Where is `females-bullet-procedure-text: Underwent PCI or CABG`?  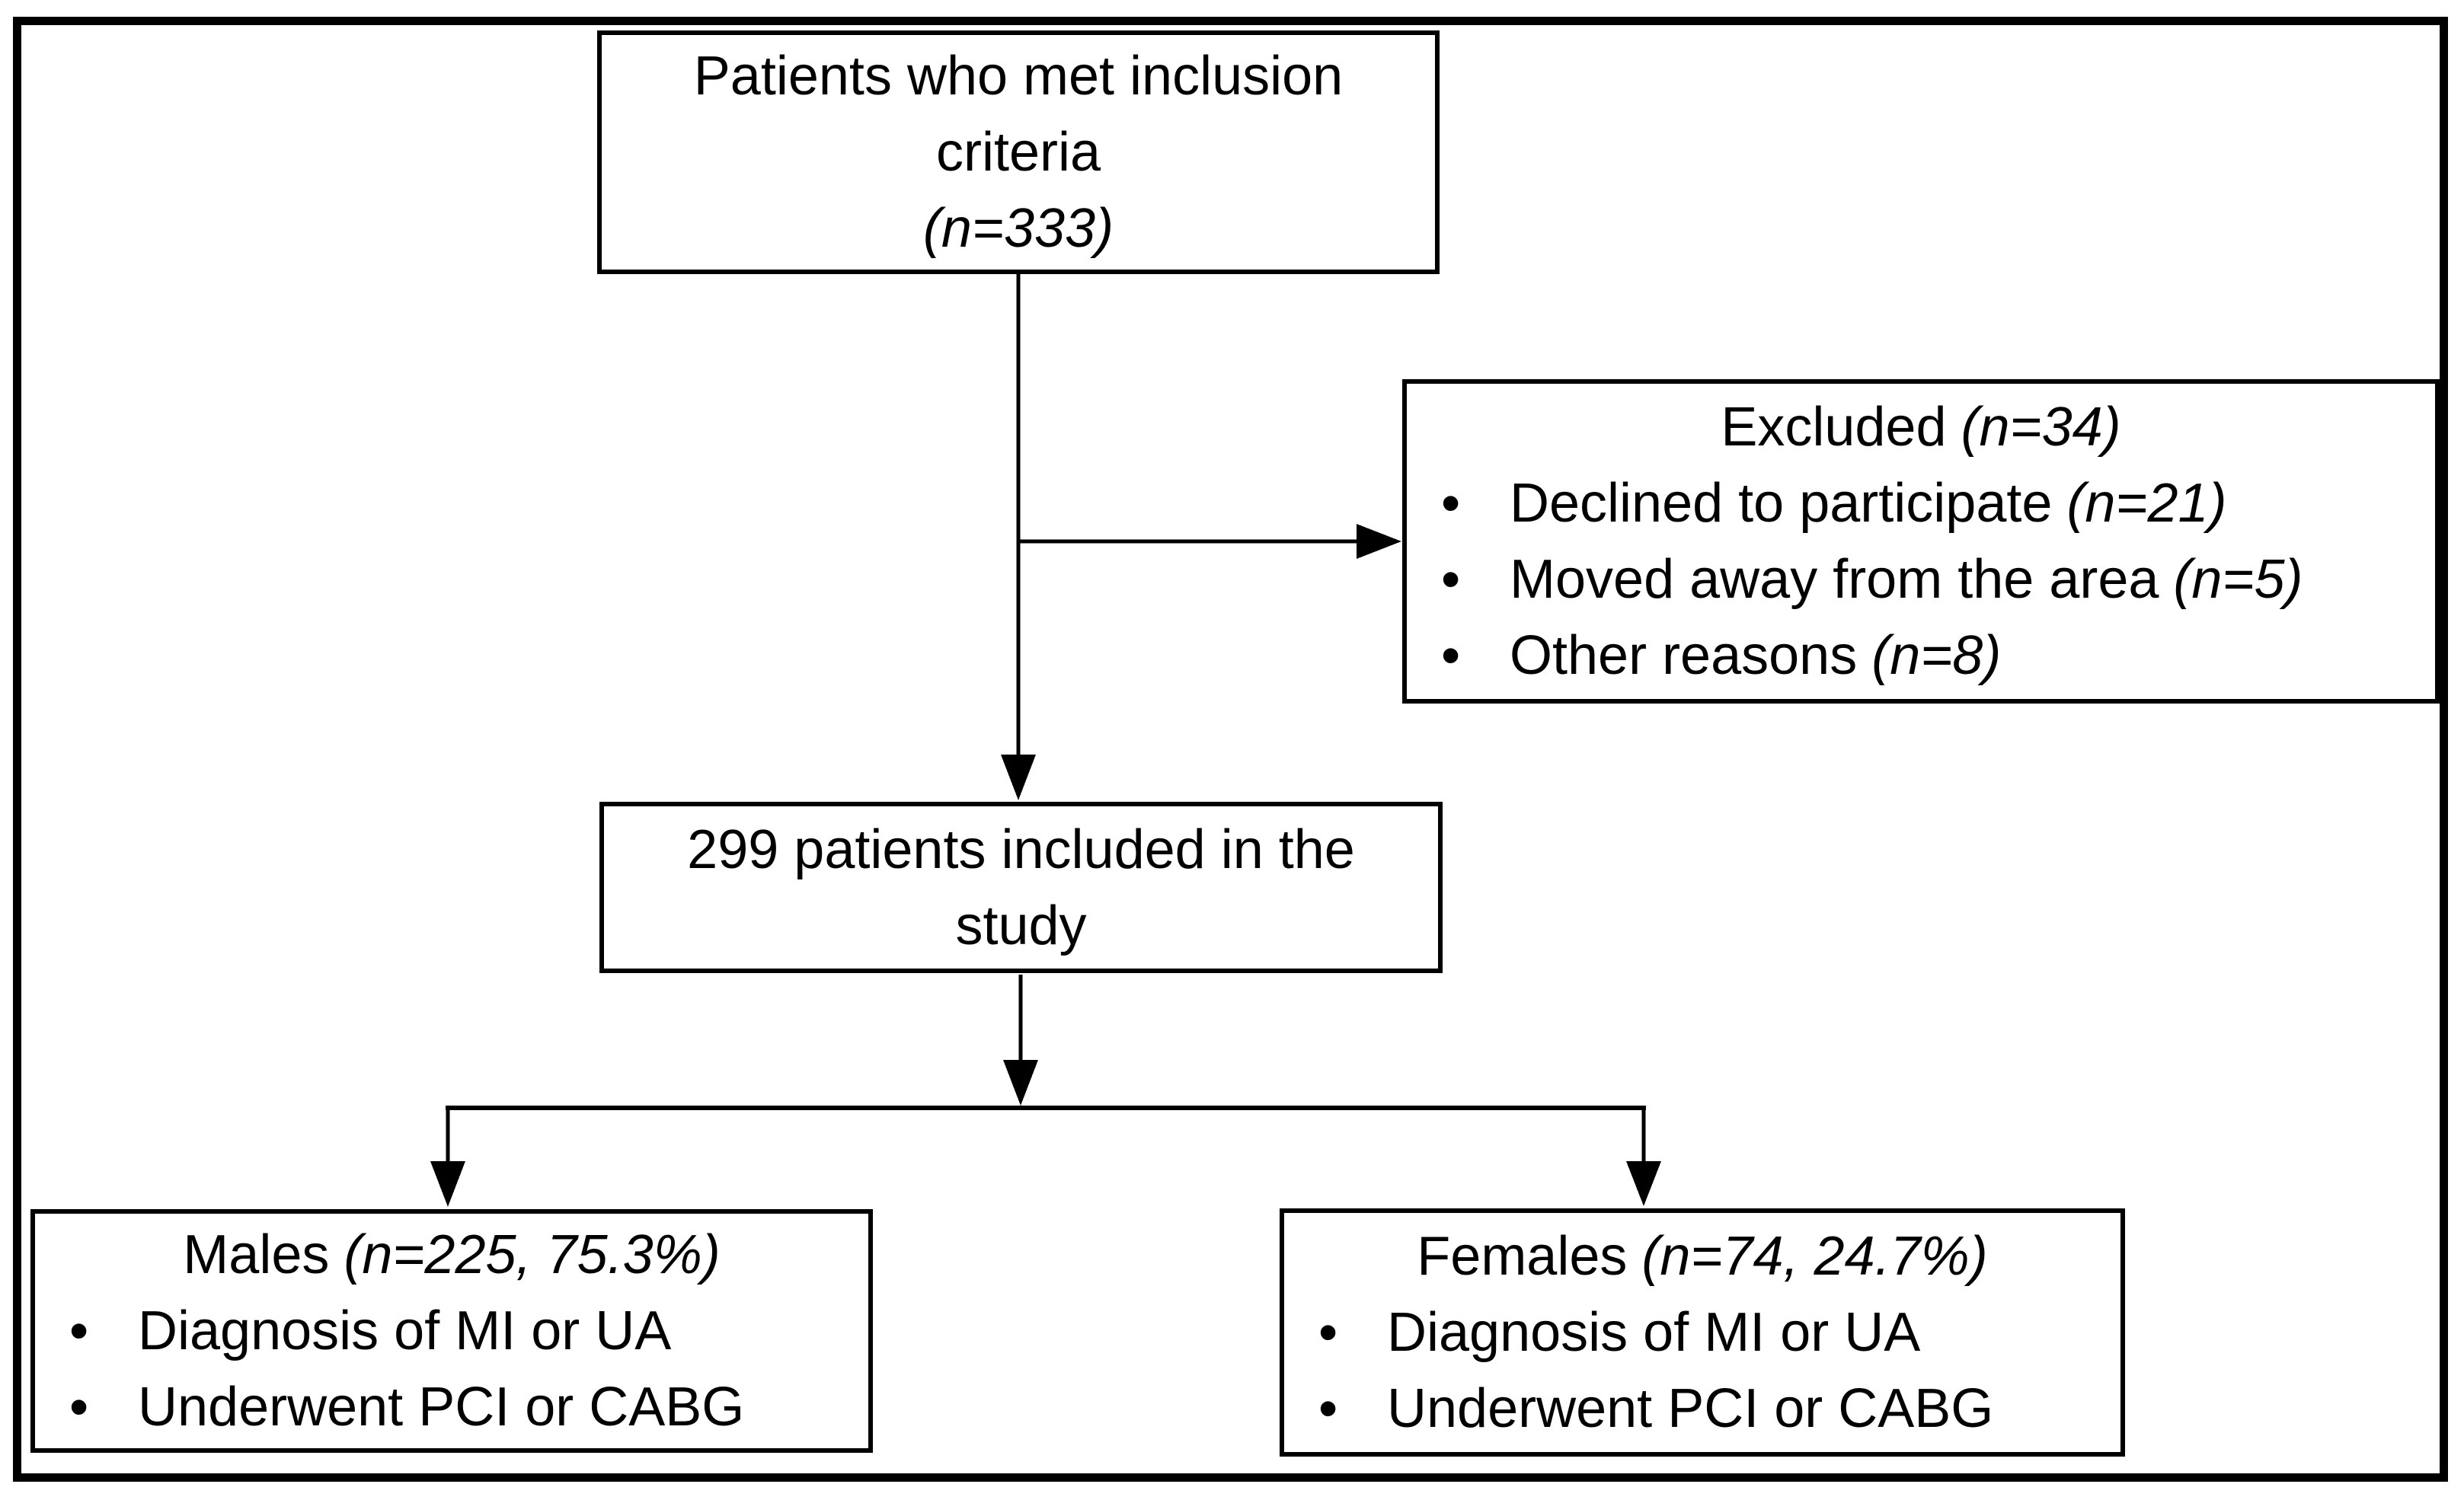 females-bullet-procedure-text: Underwent PCI or CABG is located at coordinates (1690, 1408).